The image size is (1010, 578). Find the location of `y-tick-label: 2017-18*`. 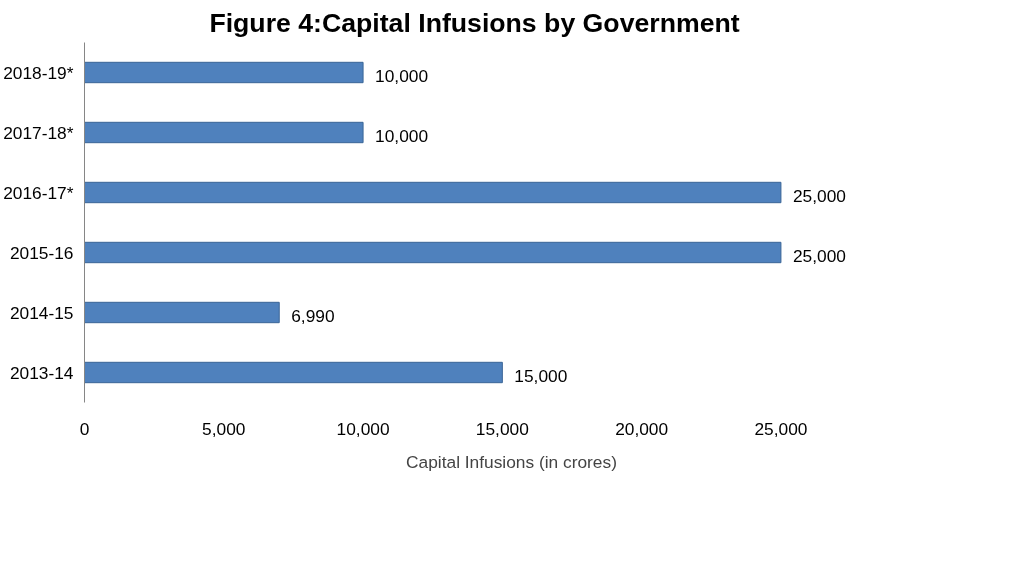

y-tick-label: 2017-18* is located at coordinates (38, 132).